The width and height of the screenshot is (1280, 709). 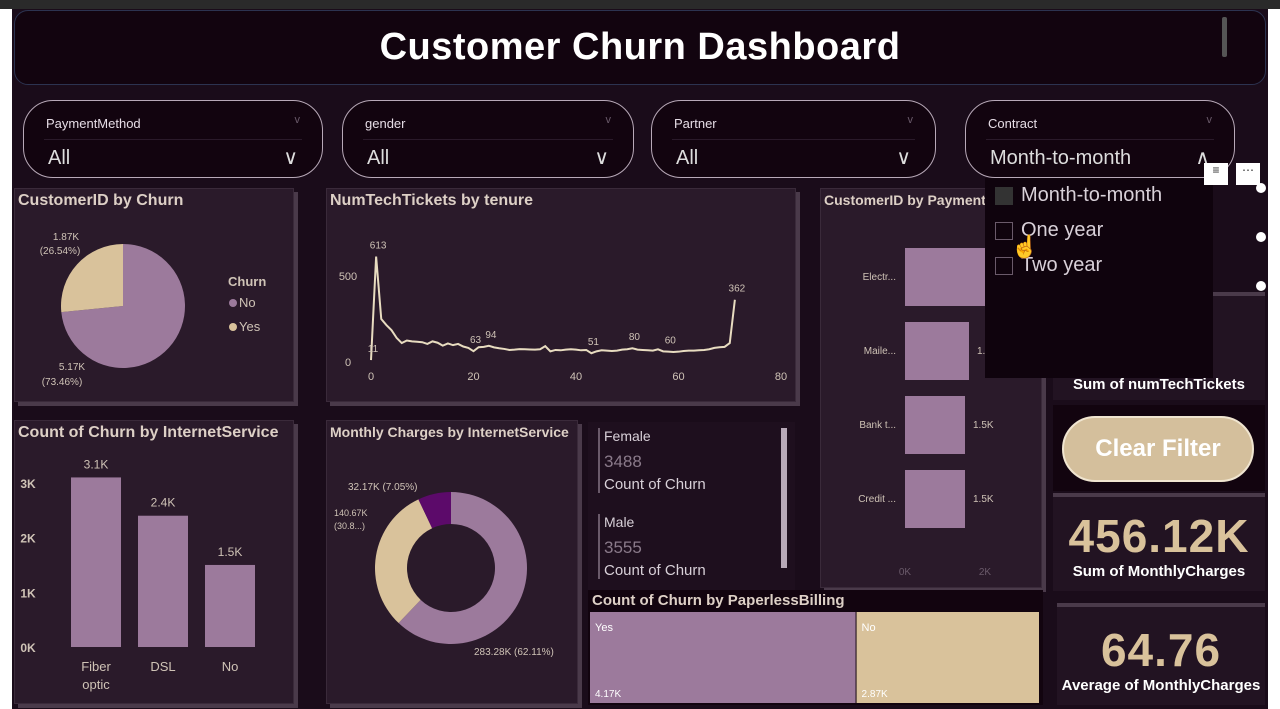 What do you see at coordinates (930, 200) in the screenshot?
I see `chart-title: CustomerID by PaymentMethod` at bounding box center [930, 200].